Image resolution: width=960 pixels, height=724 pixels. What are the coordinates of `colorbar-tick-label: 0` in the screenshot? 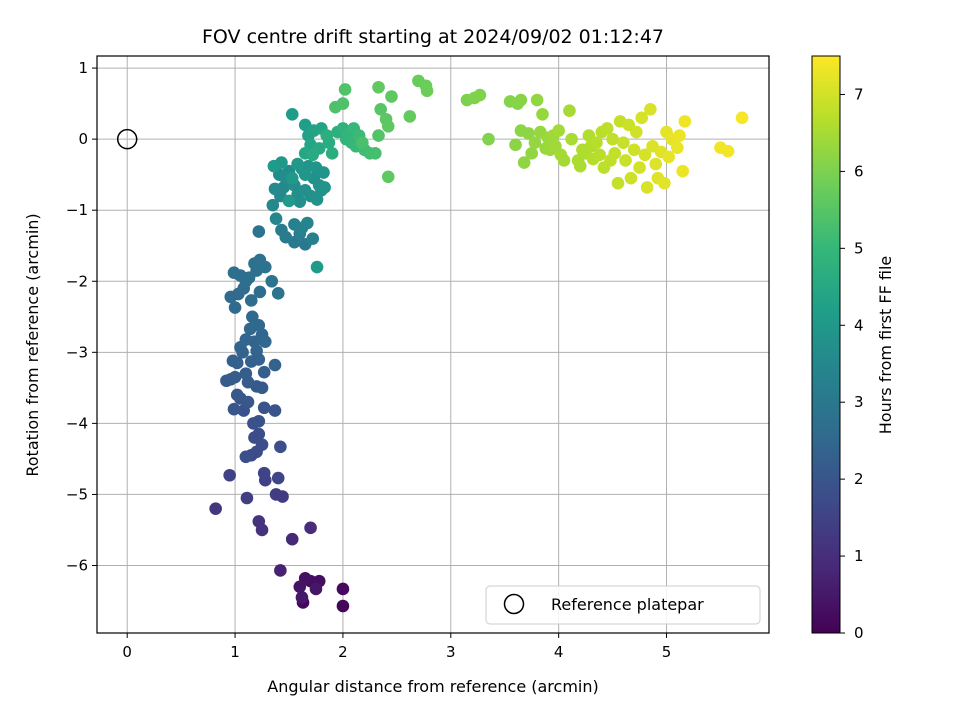 It's located at (859, 633).